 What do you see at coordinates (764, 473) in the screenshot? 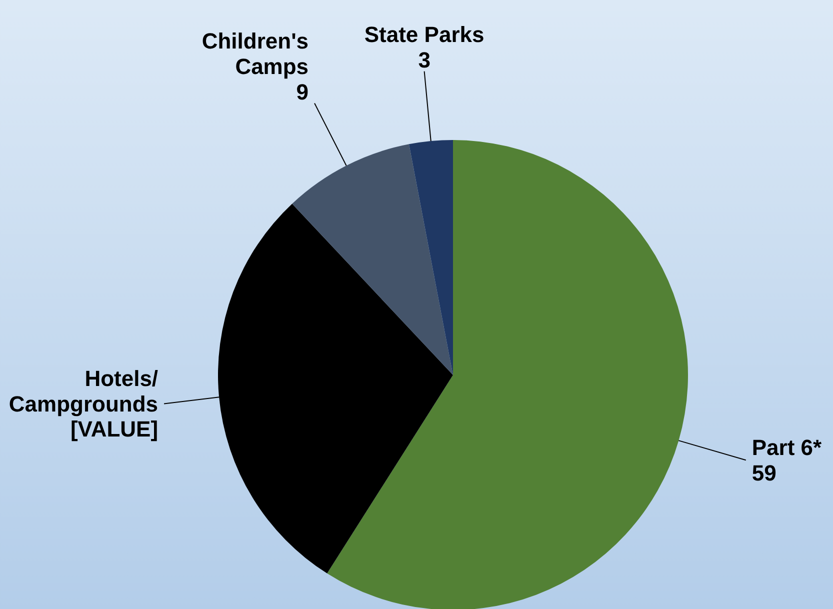
I see `data-label: 59` at bounding box center [764, 473].